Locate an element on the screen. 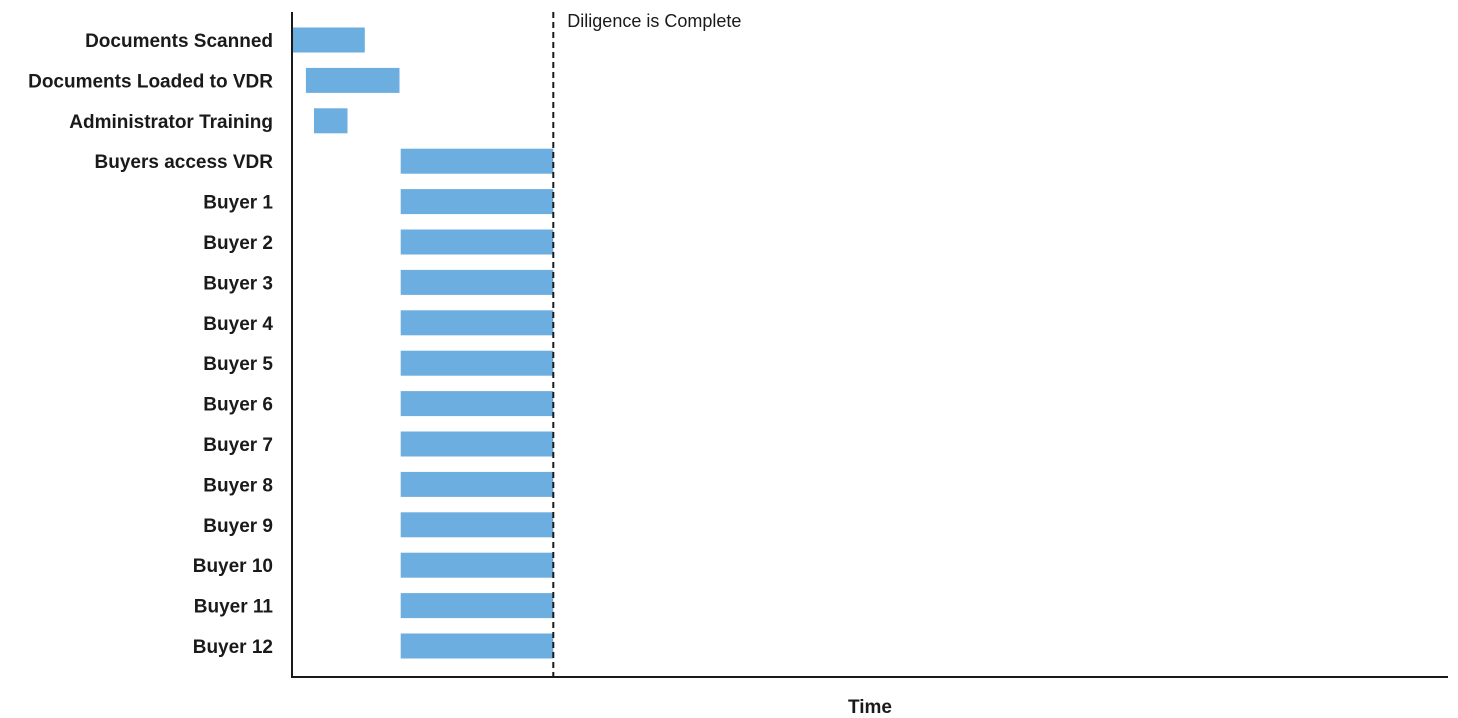 The width and height of the screenshot is (1458, 718). category-label: Buyer 7 is located at coordinates (238, 445).